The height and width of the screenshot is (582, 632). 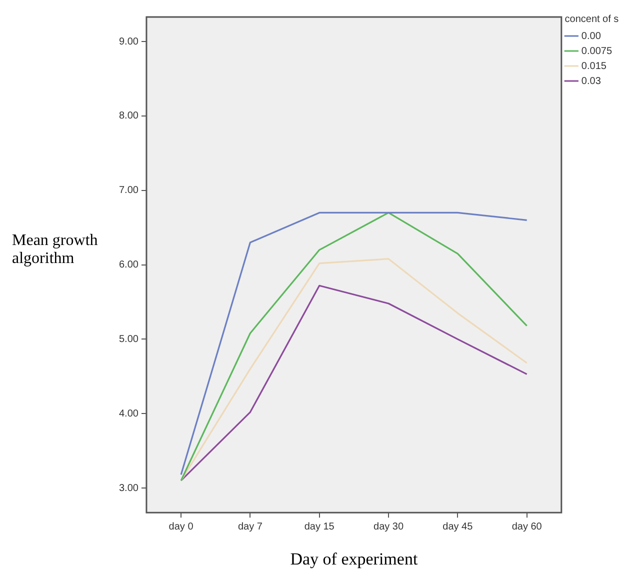 What do you see at coordinates (128, 190) in the screenshot?
I see `y-tick-label: 7.00` at bounding box center [128, 190].